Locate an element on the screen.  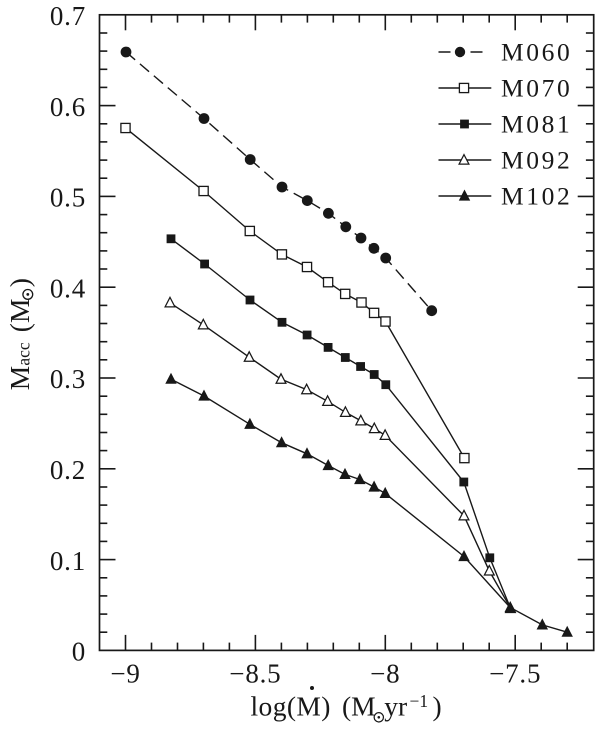
svg-text: 0.5 is located at coordinates (68, 198).